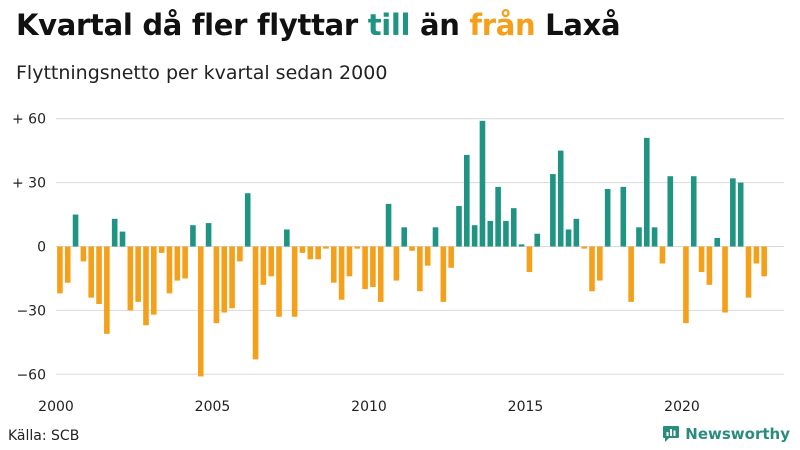 The height and width of the screenshot is (450, 800). Describe the element at coordinates (213, 407) in the screenshot. I see `x-tick-label: 2005` at that location.